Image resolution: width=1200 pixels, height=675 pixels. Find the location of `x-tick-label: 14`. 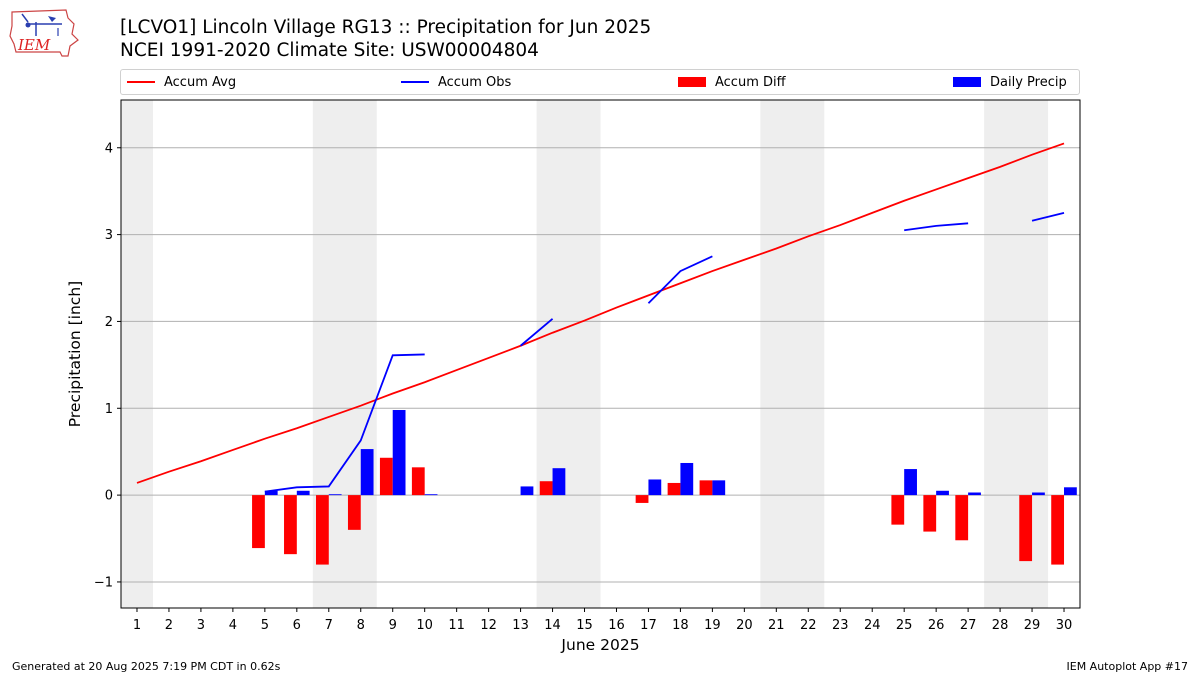

x-tick-label: 14 is located at coordinates (552, 625).